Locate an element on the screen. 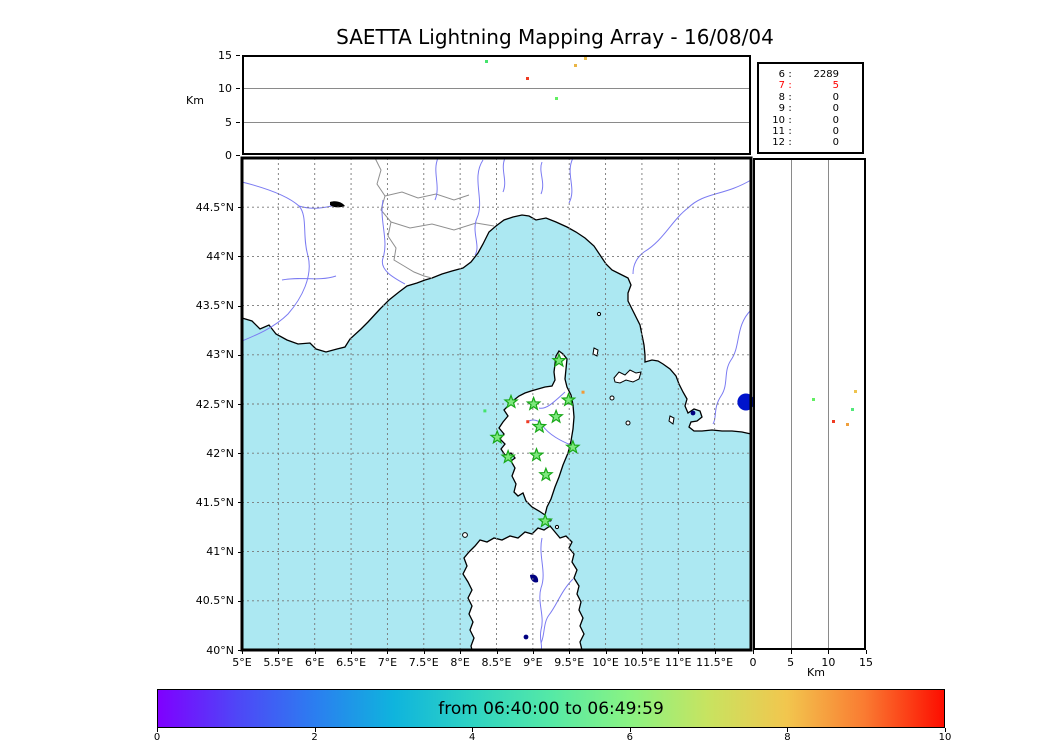 Image resolution: width=1050 pixels, height=750 pixels. km-tick-label: 15 is located at coordinates (866, 662).